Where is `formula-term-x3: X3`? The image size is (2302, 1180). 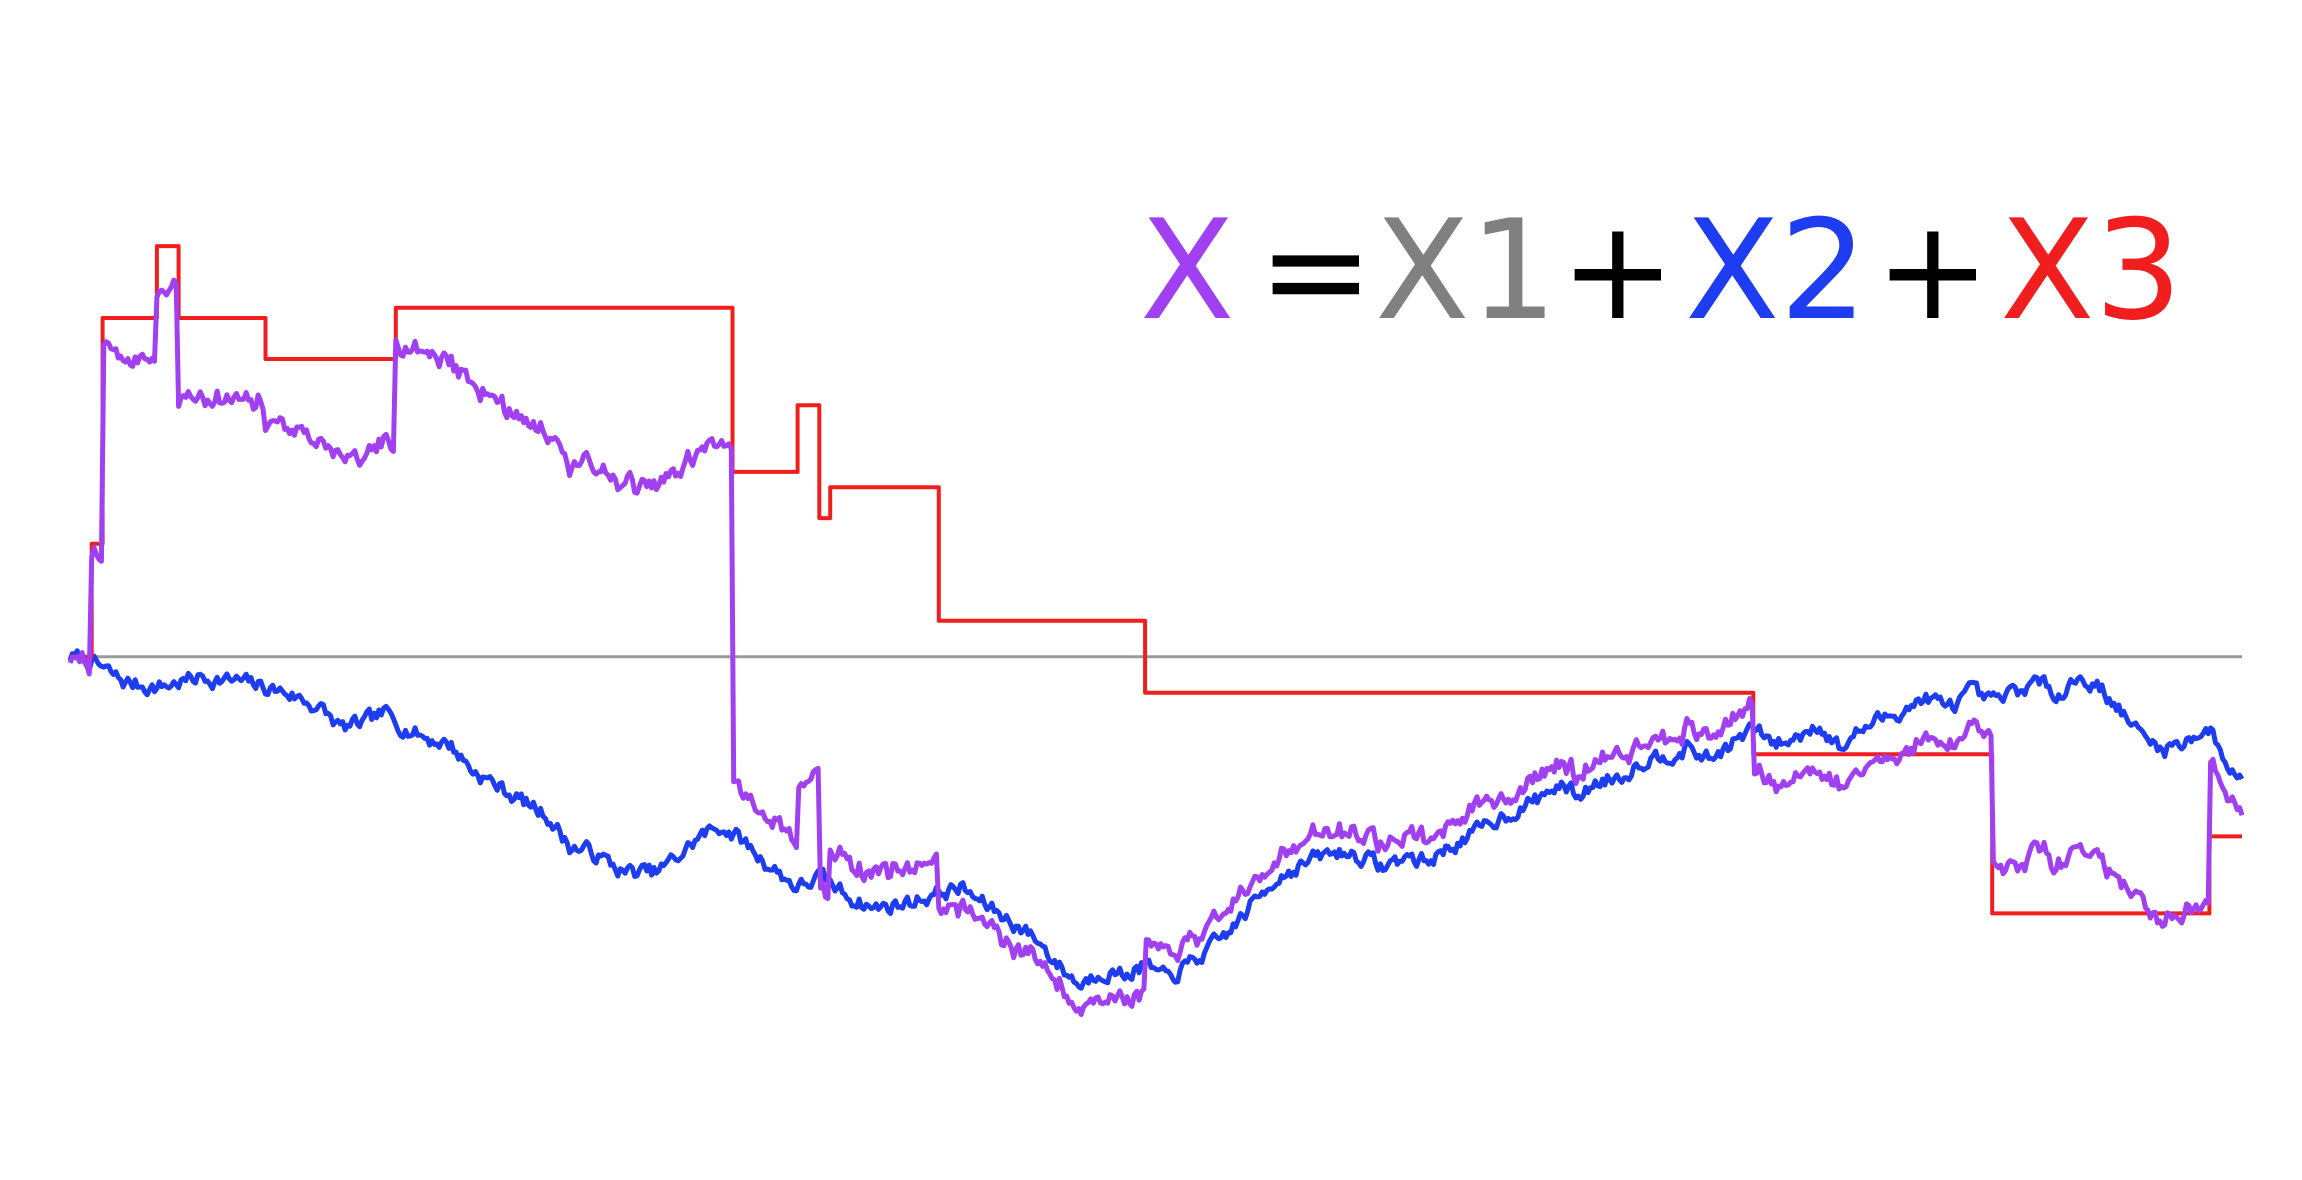 formula-term-x3: X3 is located at coordinates (2091, 270).